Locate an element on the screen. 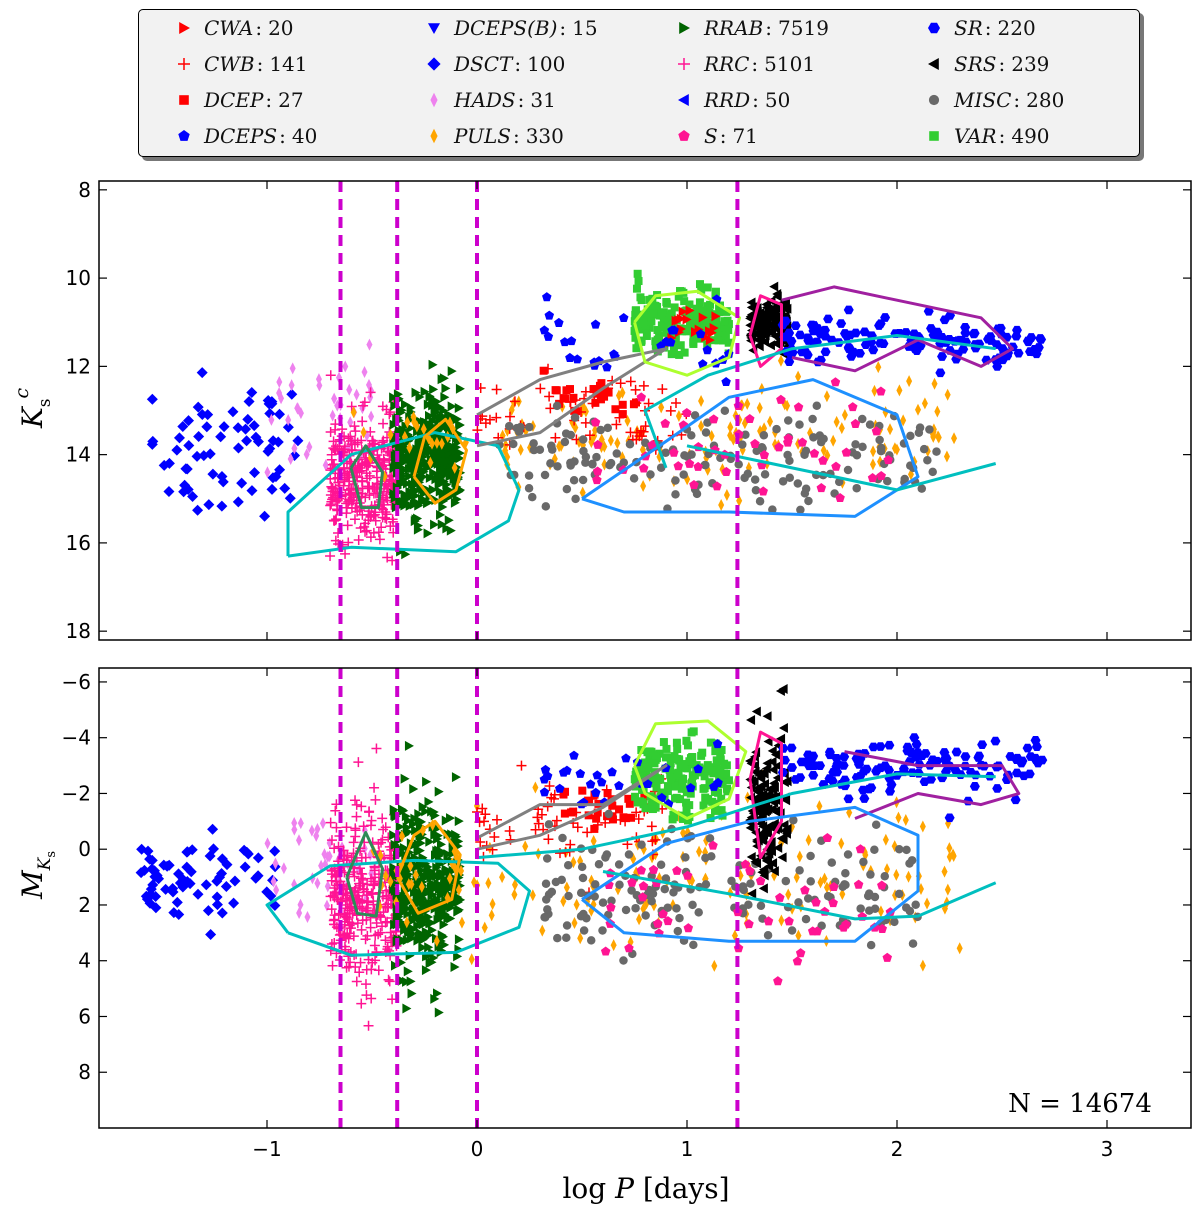 The width and height of the screenshot is (1200, 1216). legend-count: 7519 is located at coordinates (803, 28).